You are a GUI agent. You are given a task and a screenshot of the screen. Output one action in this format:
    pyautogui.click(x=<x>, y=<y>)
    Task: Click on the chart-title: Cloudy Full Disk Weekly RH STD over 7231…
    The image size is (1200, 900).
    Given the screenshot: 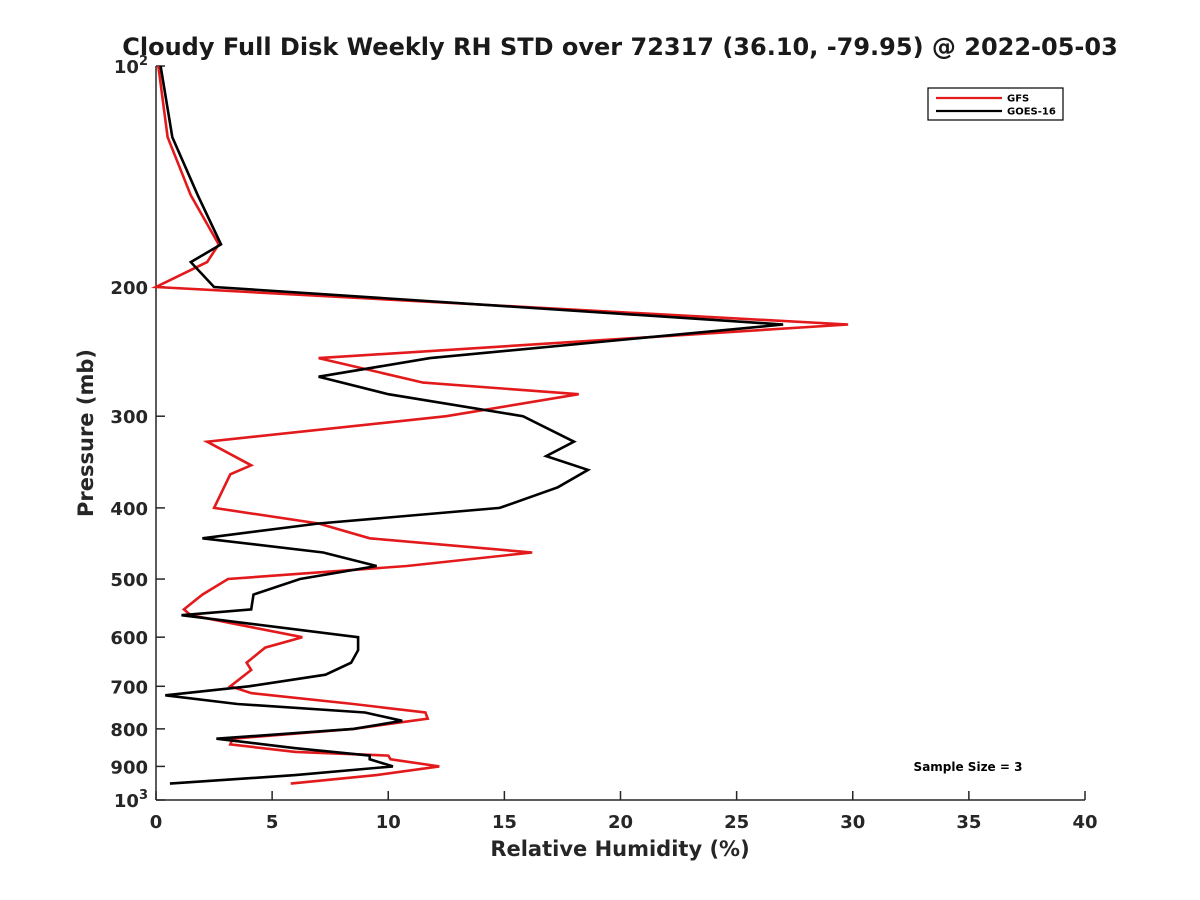 What is the action you would take?
    pyautogui.click(x=620, y=47)
    